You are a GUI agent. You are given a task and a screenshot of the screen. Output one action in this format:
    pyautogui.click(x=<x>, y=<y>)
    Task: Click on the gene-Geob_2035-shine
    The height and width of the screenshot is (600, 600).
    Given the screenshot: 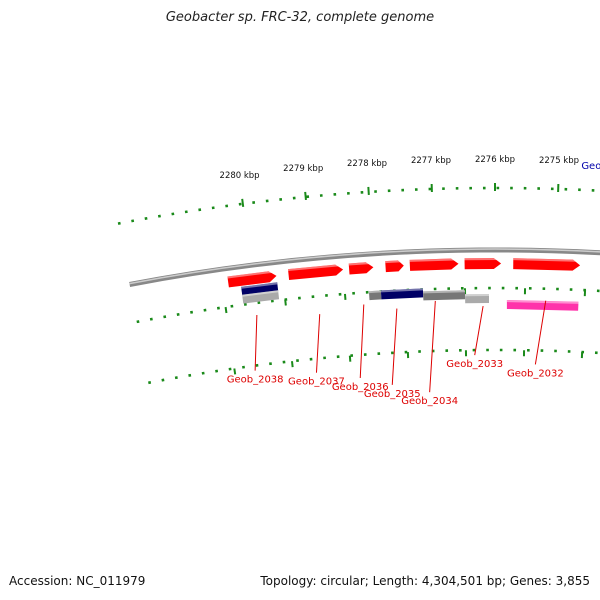 What is the action you would take?
    pyautogui.click(x=394, y=262)
    